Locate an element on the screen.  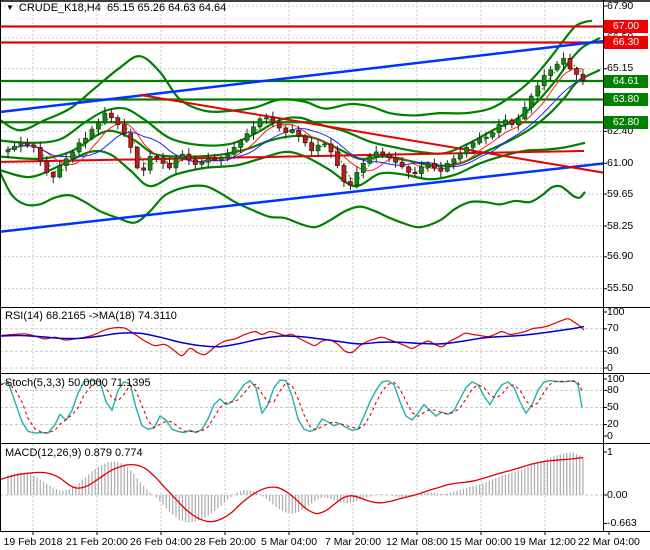
resistance-price-badge: 66.30 is located at coordinates (626, 42).